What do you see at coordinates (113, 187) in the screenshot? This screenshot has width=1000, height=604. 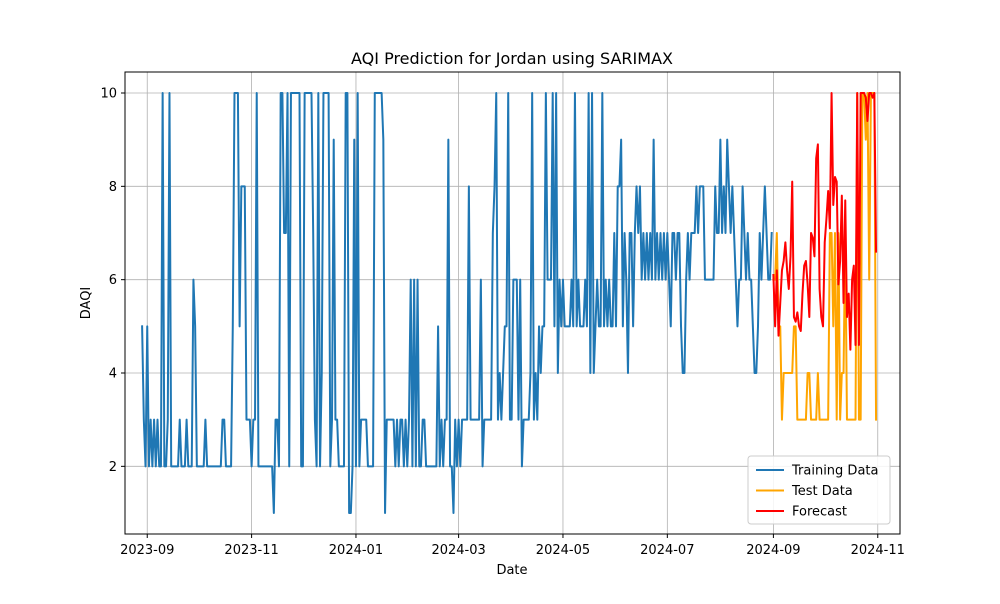 I see `y-tick-label: 8` at bounding box center [113, 187].